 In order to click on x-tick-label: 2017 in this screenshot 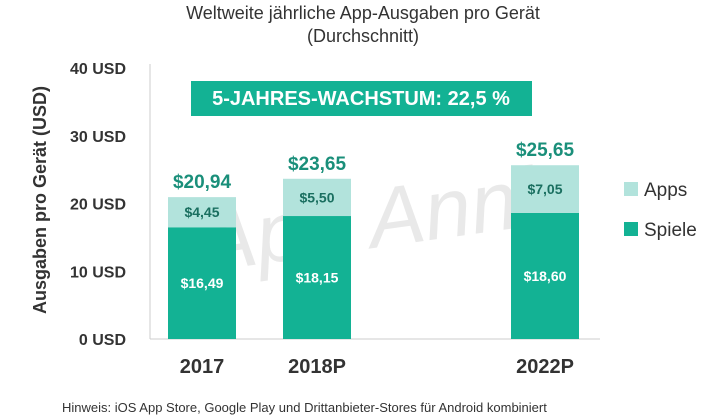, I will do `click(202, 367)`.